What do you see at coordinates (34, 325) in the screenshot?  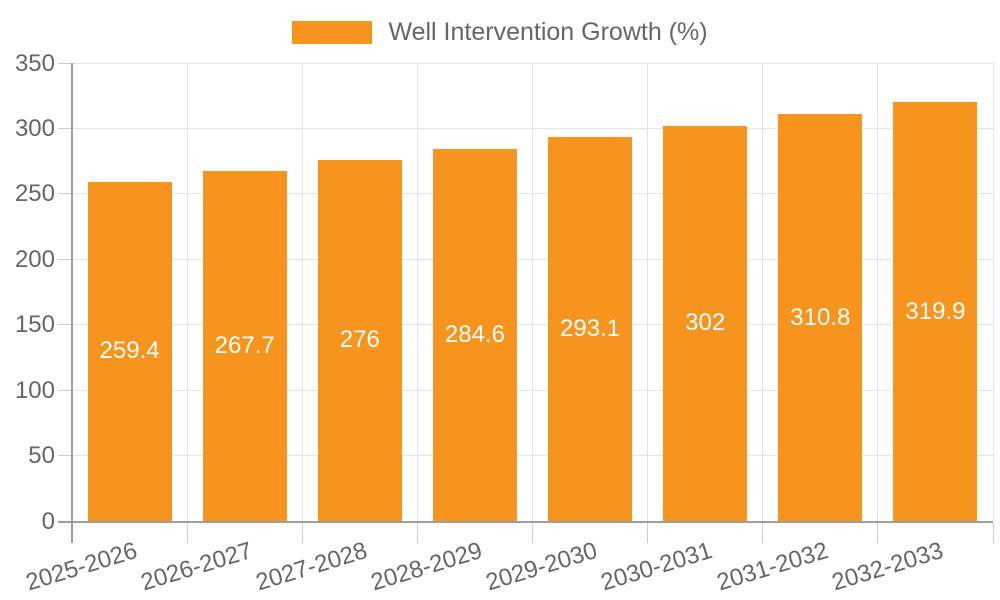 I see `y-axis-tick-label: 150` at bounding box center [34, 325].